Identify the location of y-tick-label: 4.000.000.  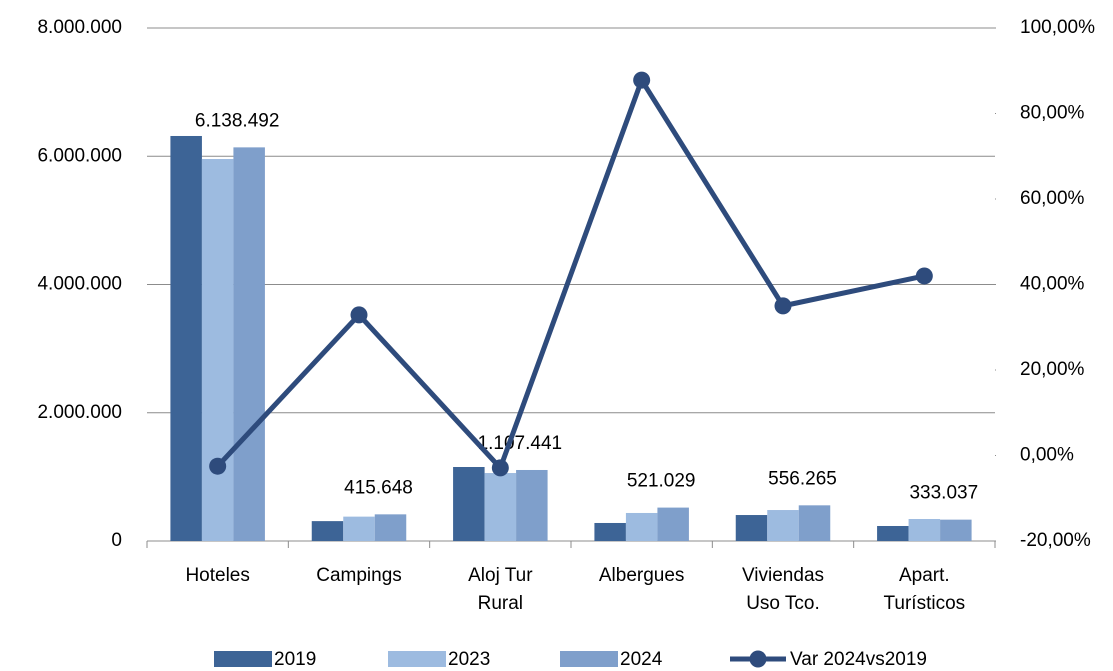
(79, 284).